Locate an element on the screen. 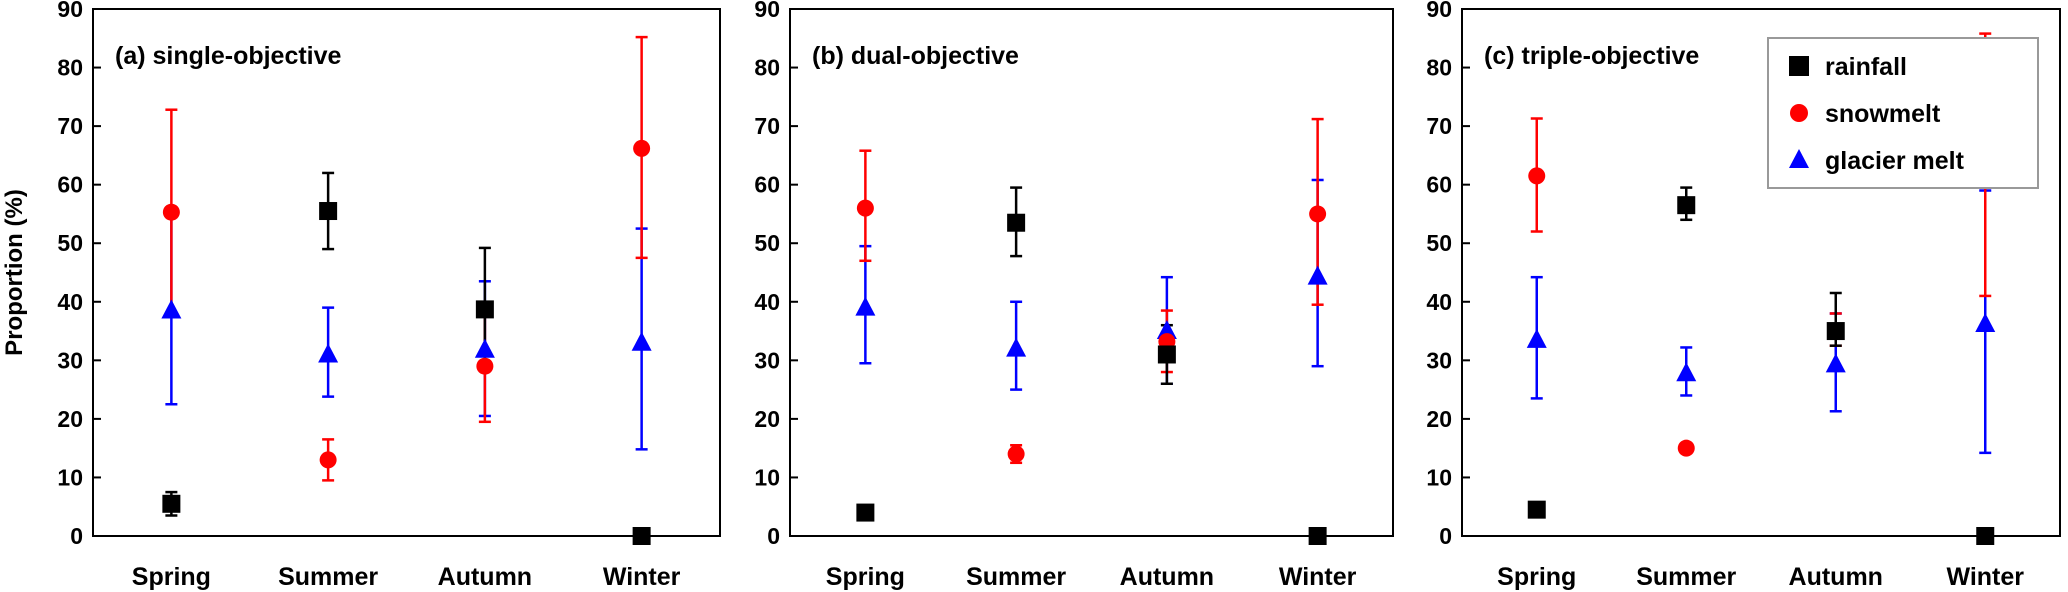  legend-marker-snowmelt is located at coordinates (1799, 113).